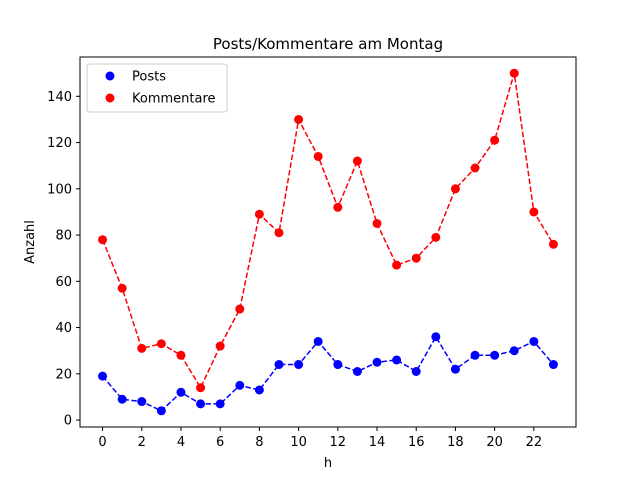 The image size is (640, 480). Describe the element at coordinates (455, 442) in the screenshot. I see `x-tick-label: 18` at that location.